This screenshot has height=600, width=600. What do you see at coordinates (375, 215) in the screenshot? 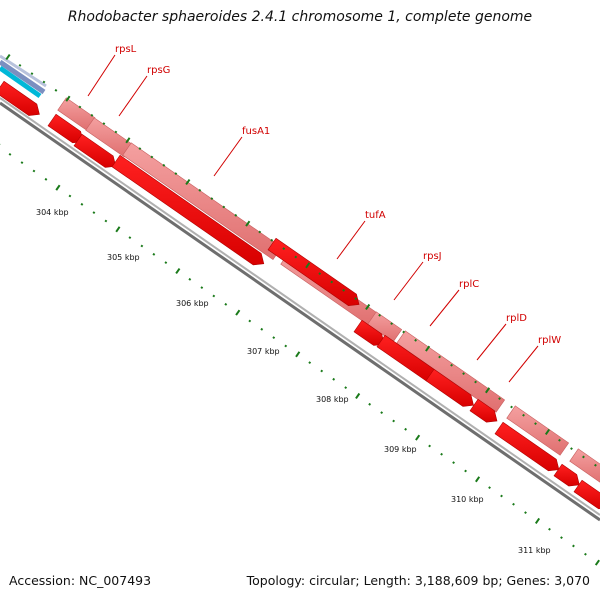
I see `gene-label-tufA: tufA` at bounding box center [375, 215].